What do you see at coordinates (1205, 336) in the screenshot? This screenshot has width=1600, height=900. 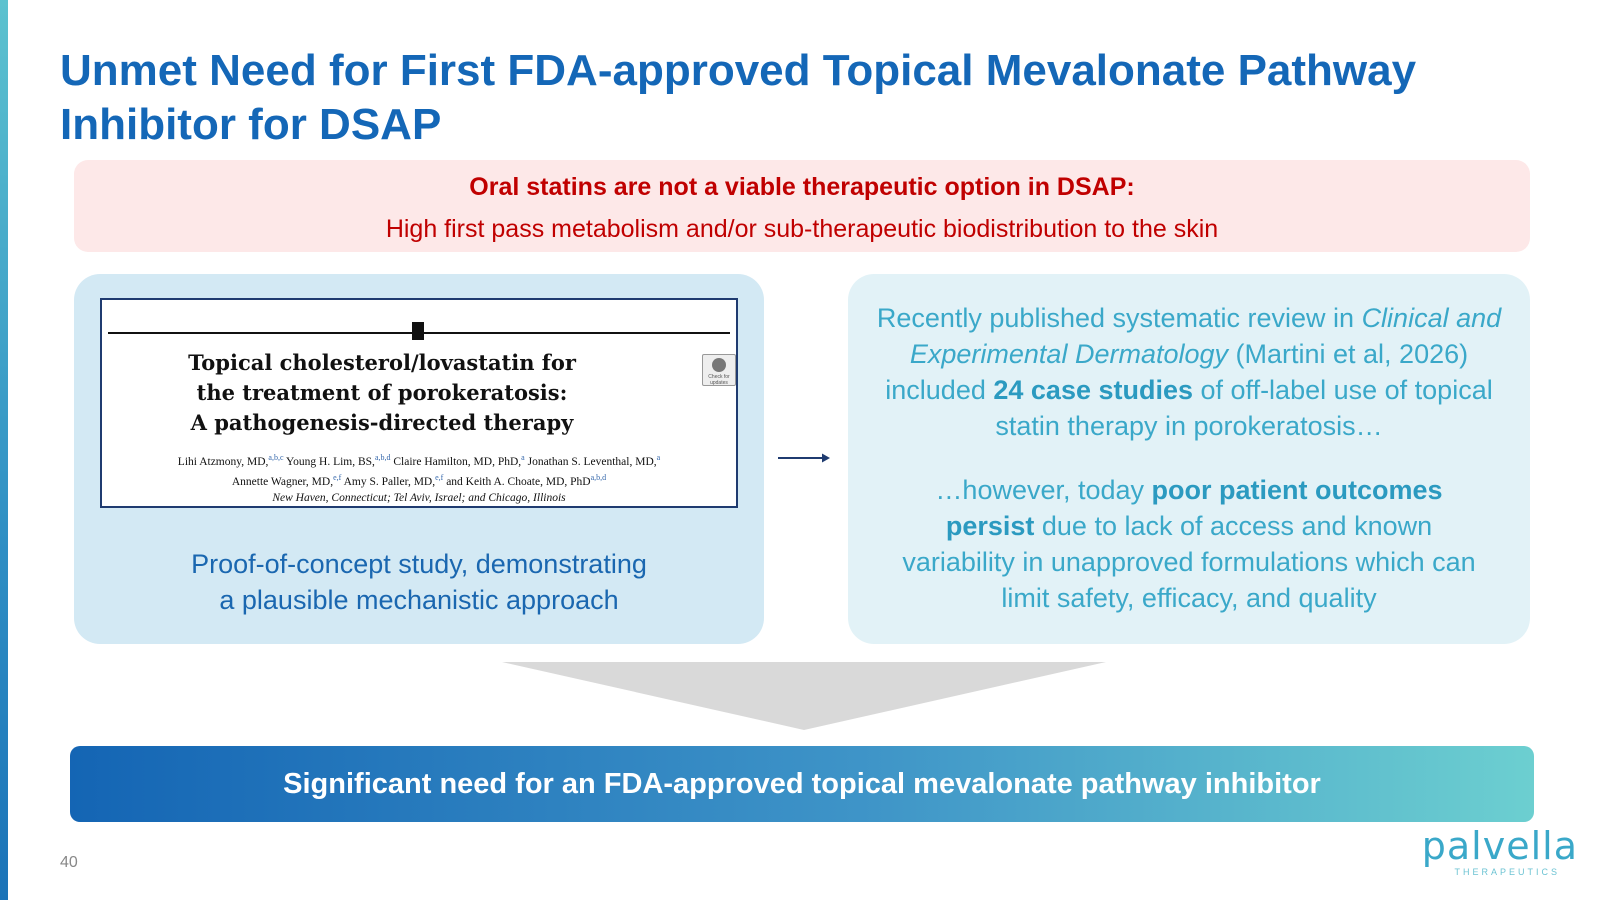 I see `journal-name: Clinical and Experimental Dermatology` at bounding box center [1205, 336].